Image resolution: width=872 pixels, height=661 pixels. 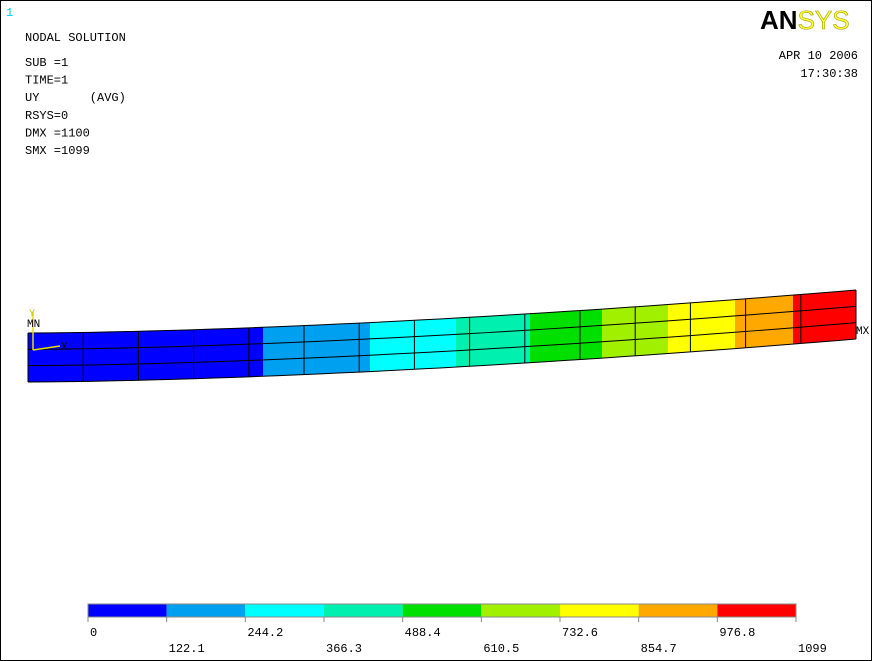 What do you see at coordinates (818, 56) in the screenshot?
I see `date: APR 10 2006` at bounding box center [818, 56].